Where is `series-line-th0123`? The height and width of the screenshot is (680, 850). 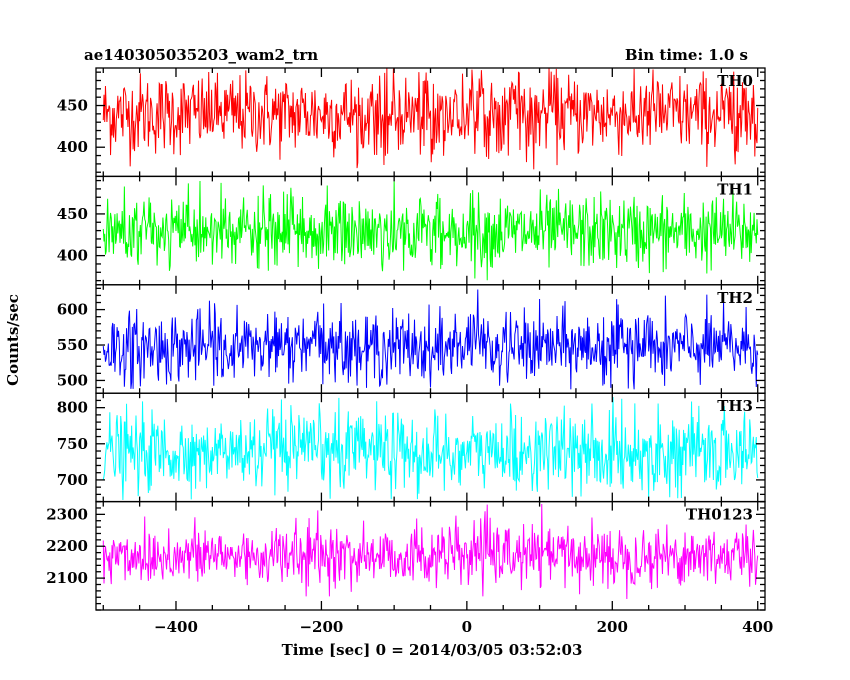 series-line-th0123 is located at coordinates (430, 551).